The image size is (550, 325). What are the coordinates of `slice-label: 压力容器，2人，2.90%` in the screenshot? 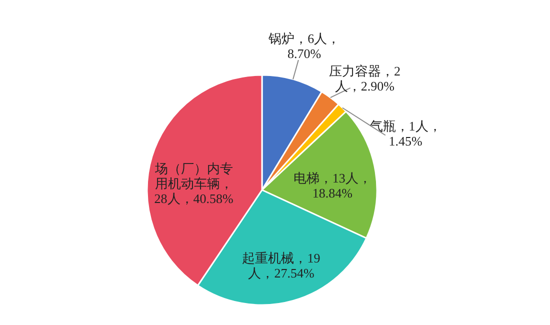 It's located at (364, 78).